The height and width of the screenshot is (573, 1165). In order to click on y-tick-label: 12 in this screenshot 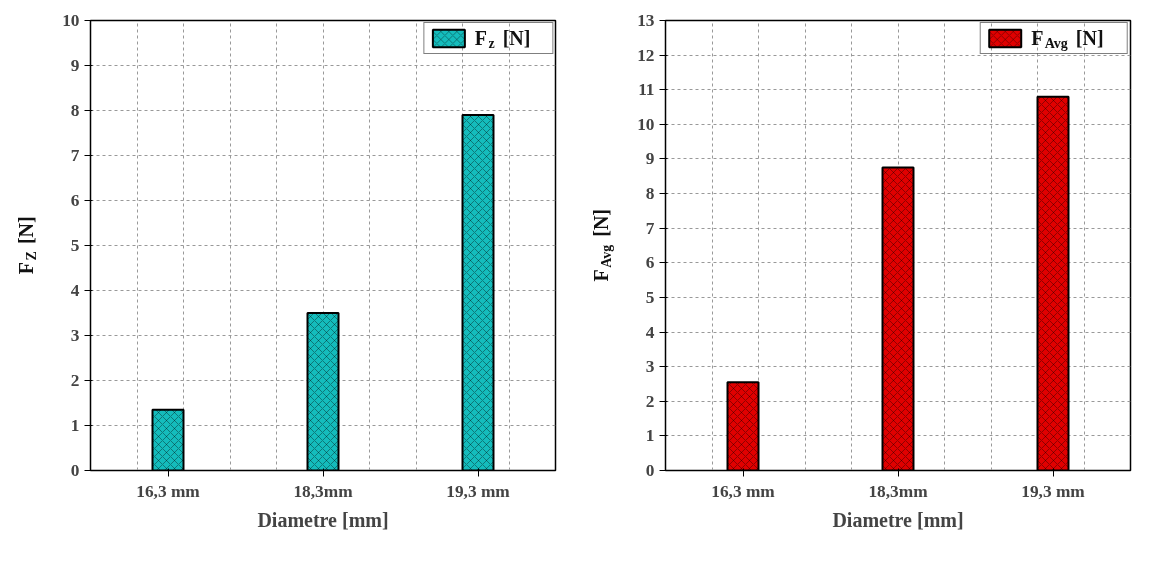, I will do `click(646, 55)`.